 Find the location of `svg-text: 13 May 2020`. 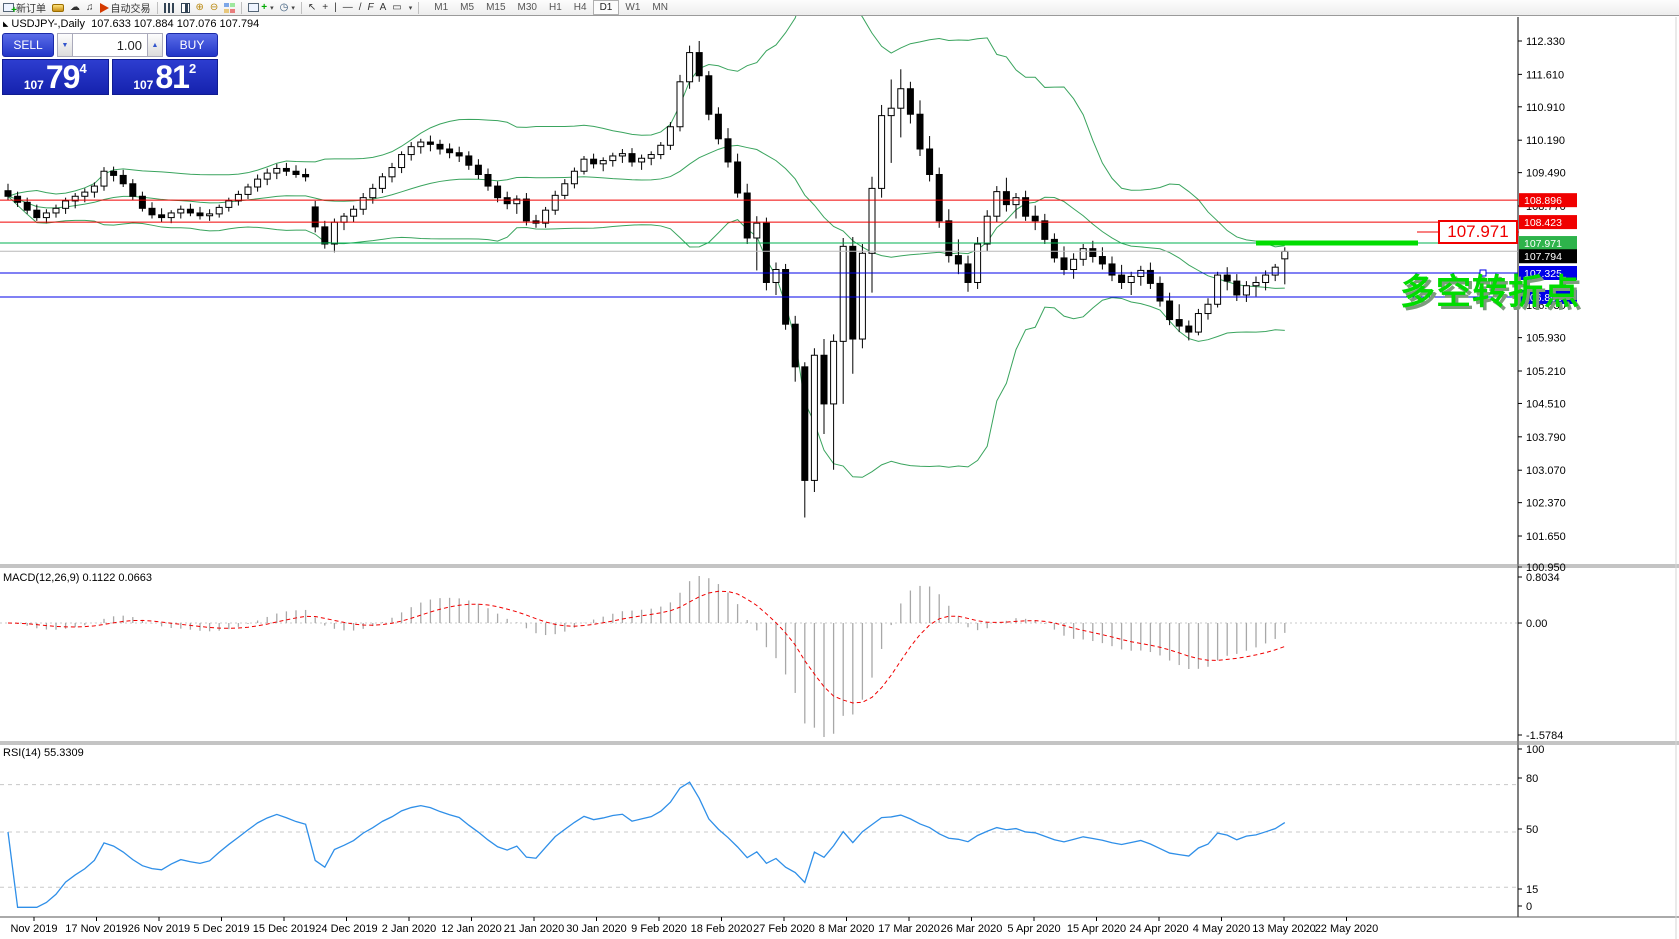

svg-text: 13 May 2020 is located at coordinates (1284, 929).